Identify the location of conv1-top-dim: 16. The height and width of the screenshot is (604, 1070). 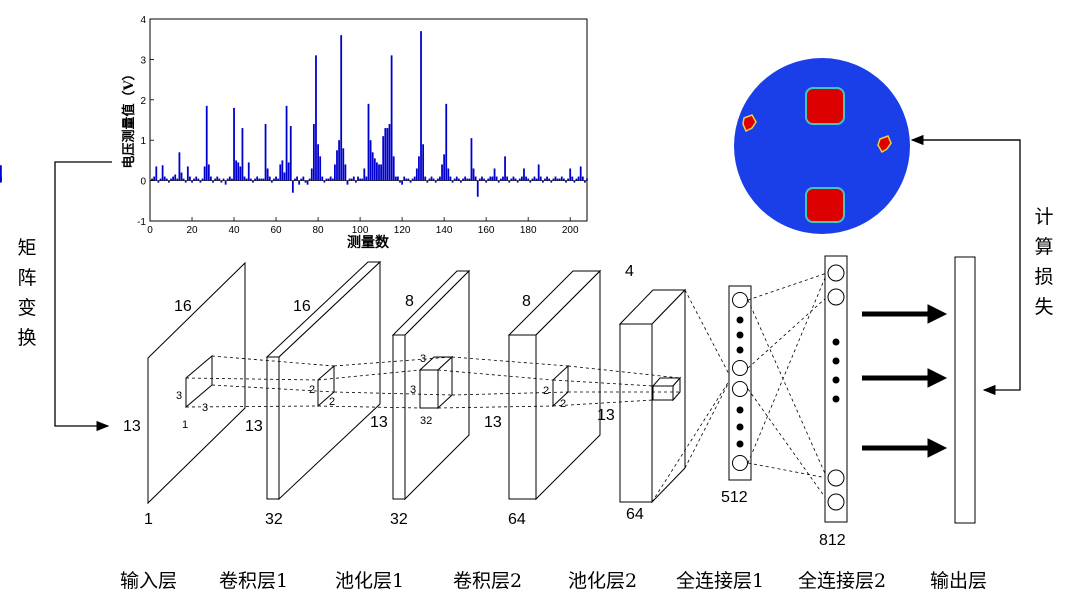
(302, 306).